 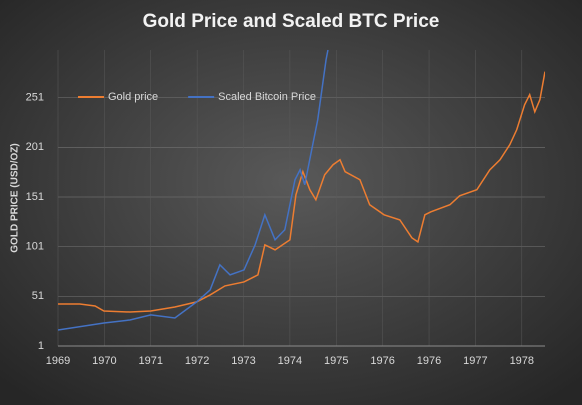 What do you see at coordinates (35, 197) in the screenshot?
I see `y-tick-label: 151` at bounding box center [35, 197].